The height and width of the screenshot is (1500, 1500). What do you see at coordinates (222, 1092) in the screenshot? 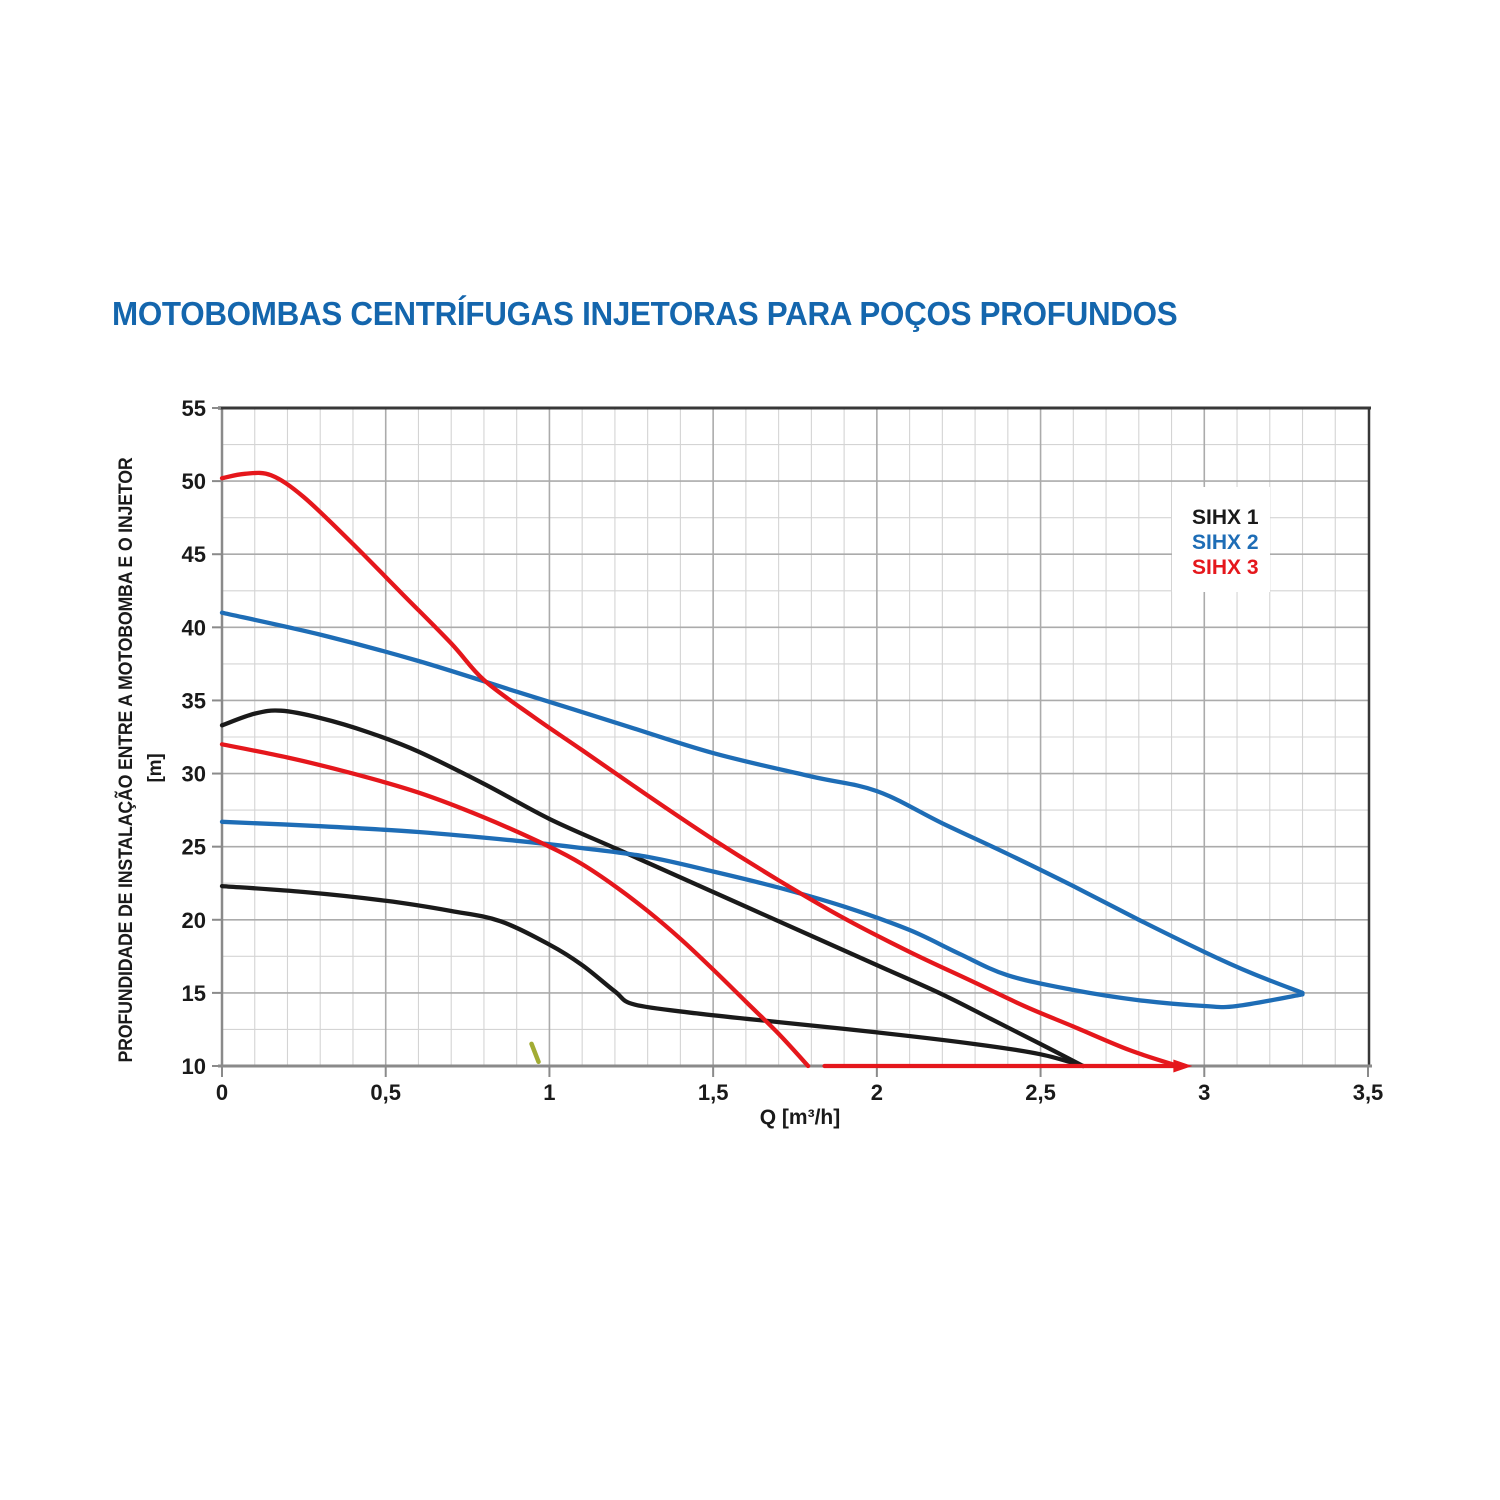
I see `x-tick-label: 0` at bounding box center [222, 1092].